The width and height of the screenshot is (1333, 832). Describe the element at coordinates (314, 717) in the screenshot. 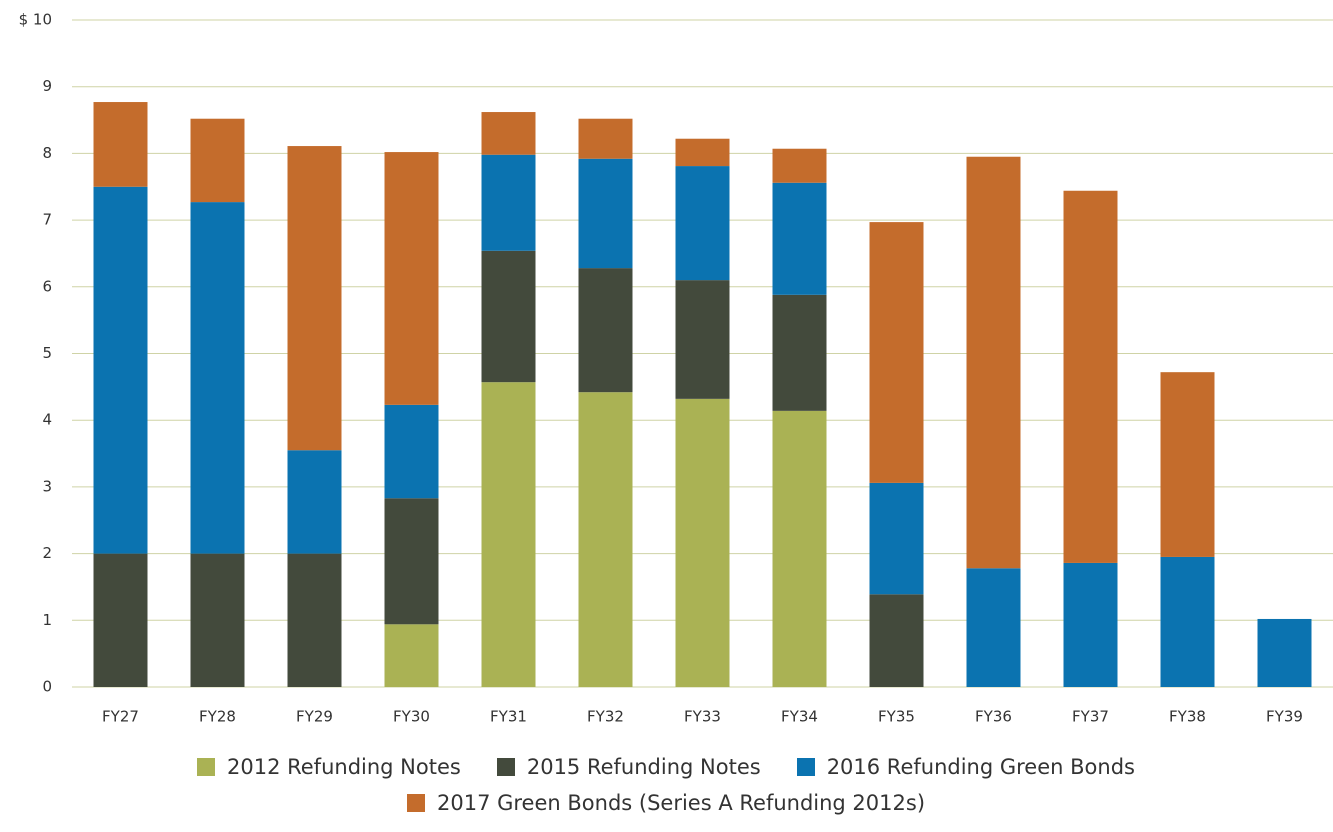

I see `x-tick-label: FY29` at that location.